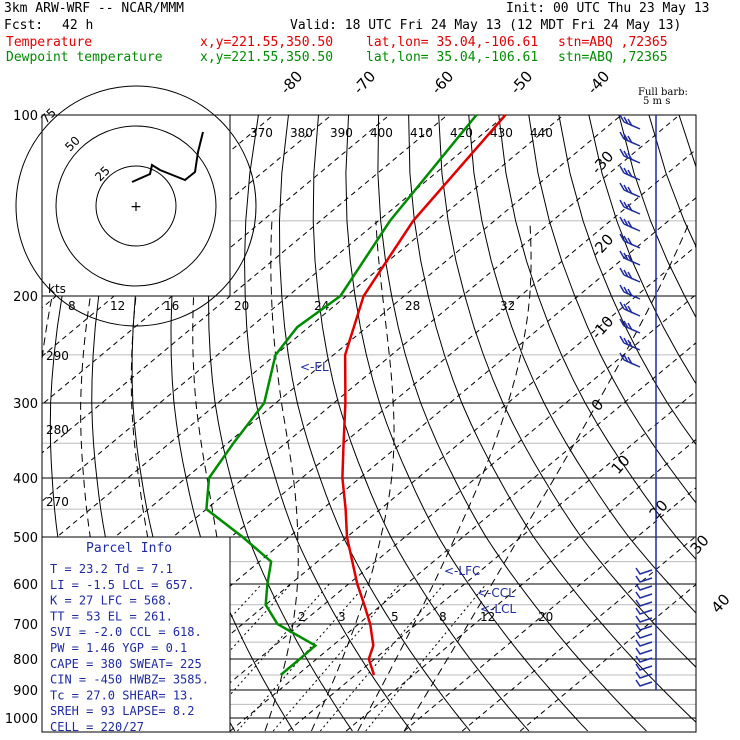  What do you see at coordinates (57, 502) in the screenshot?
I see `theta-left-label: 270` at bounding box center [57, 502].